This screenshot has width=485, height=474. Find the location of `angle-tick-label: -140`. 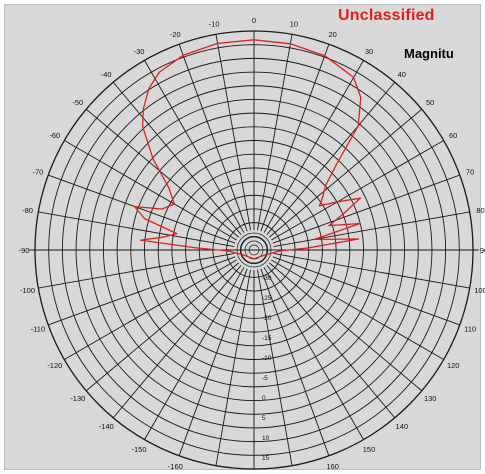

angle-tick-label: -140 is located at coordinates (106, 426).